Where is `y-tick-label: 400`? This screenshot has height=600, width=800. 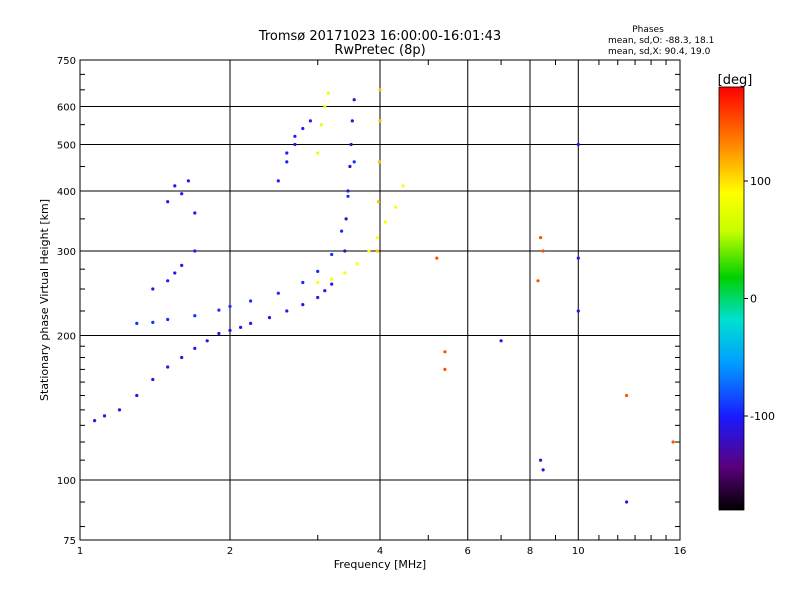
y-tick-label: 400 is located at coordinates (66, 192).